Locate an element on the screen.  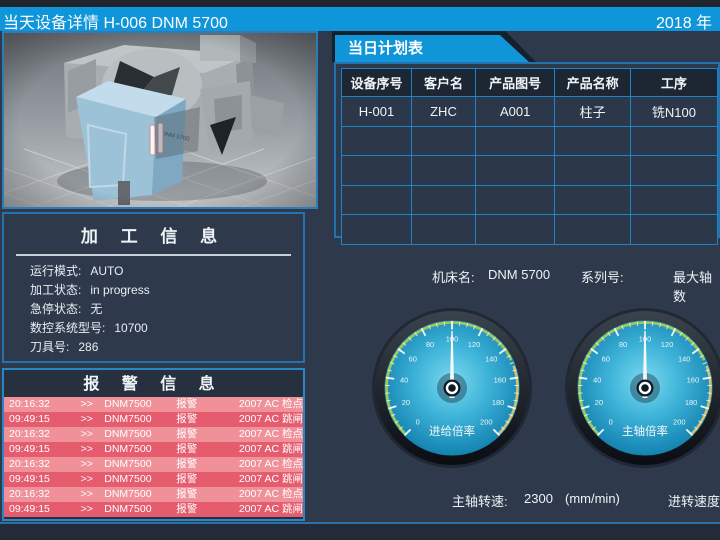
table-body: H-001 ZHC A001 柱子 铣N100 is located at coordinates (530, 170).